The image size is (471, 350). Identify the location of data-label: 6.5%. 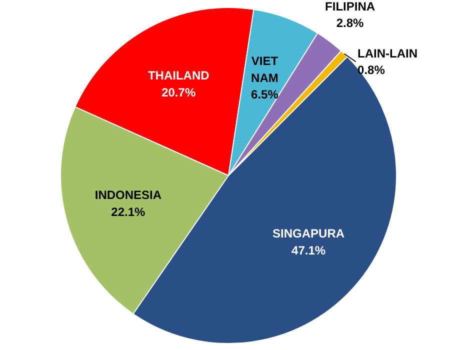
(265, 95).